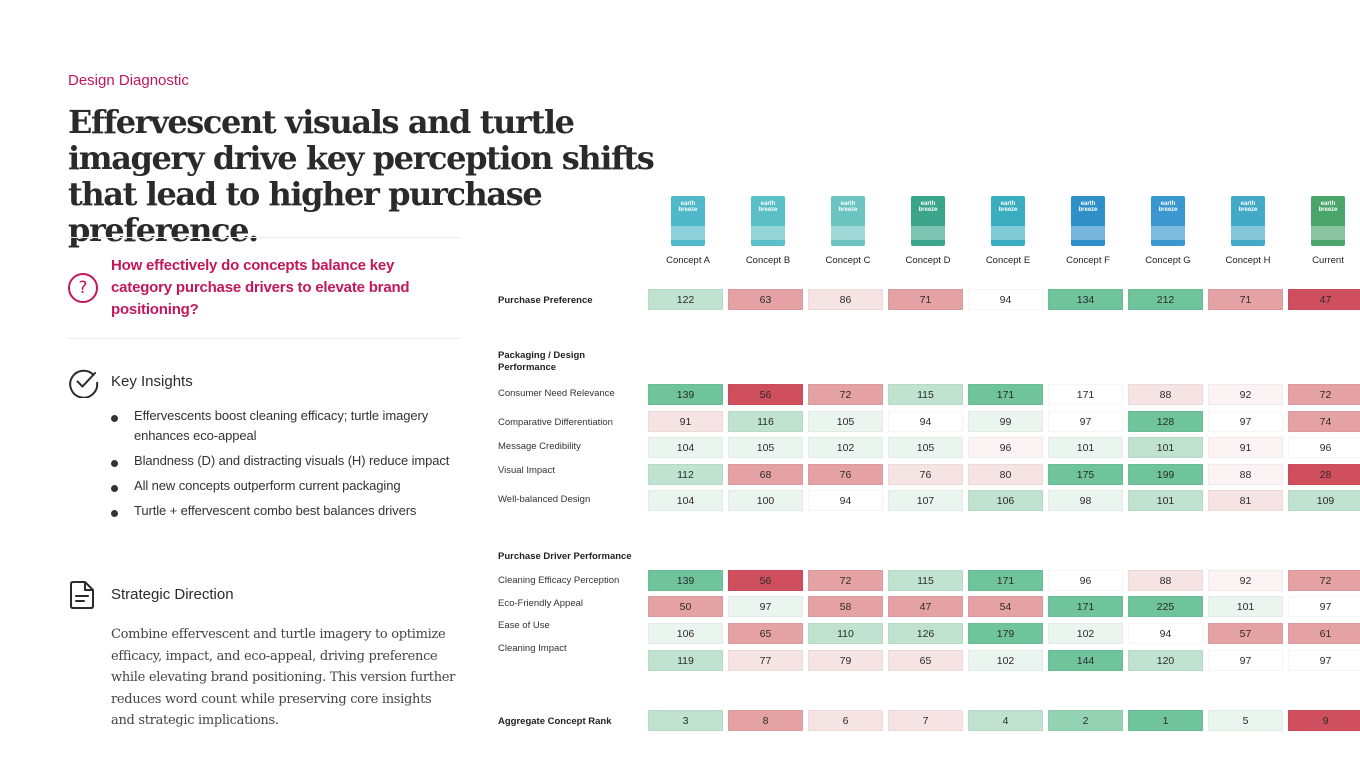  Describe the element at coordinates (925, 500) in the screenshot. I see `score-cell: 107` at that location.